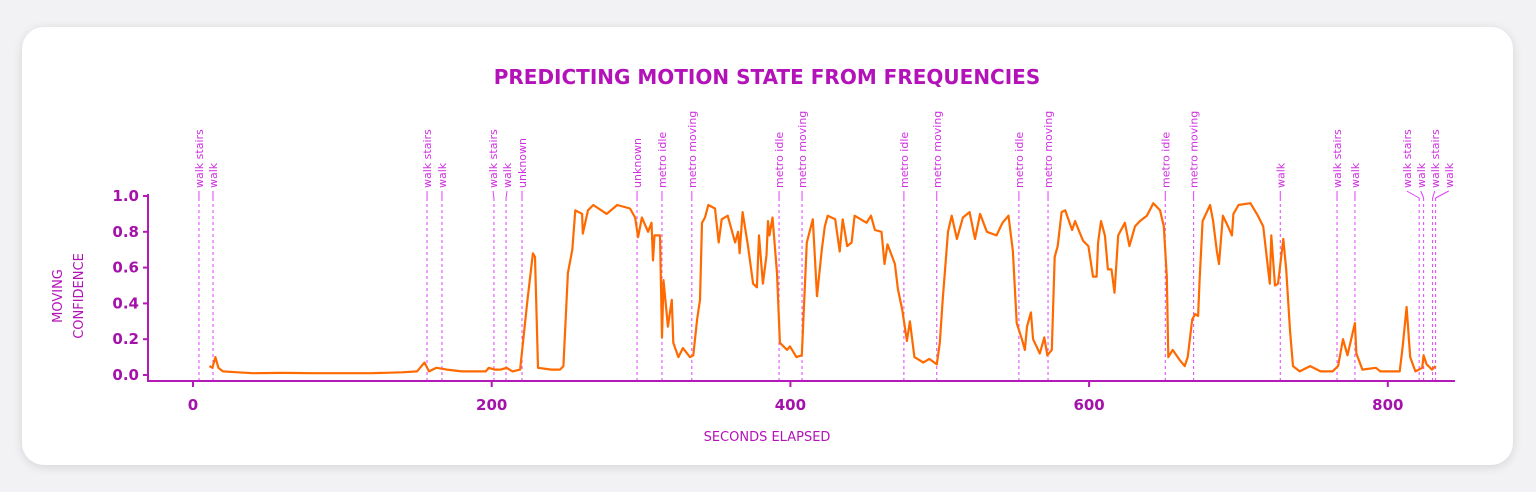 The image size is (1536, 492). I want to click on y-tick-label: 0.8, so click(125, 232).